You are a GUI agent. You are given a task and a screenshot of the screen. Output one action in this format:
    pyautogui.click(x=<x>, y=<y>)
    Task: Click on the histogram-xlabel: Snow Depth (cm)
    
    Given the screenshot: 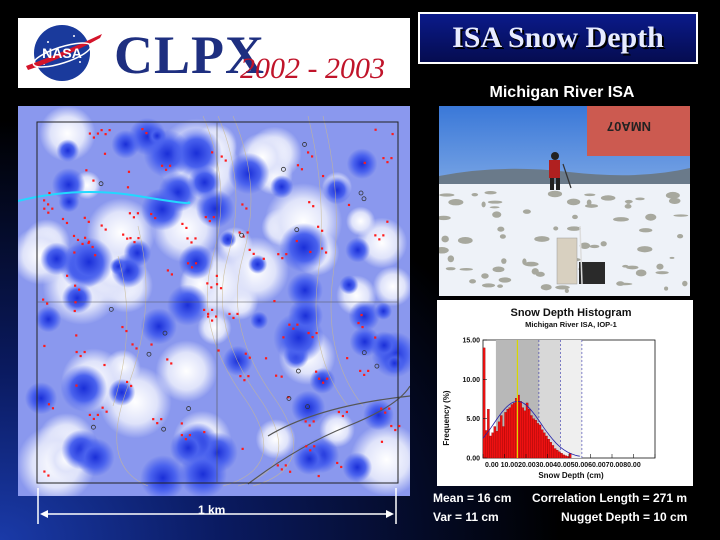 What is the action you would take?
    pyautogui.click(x=571, y=475)
    